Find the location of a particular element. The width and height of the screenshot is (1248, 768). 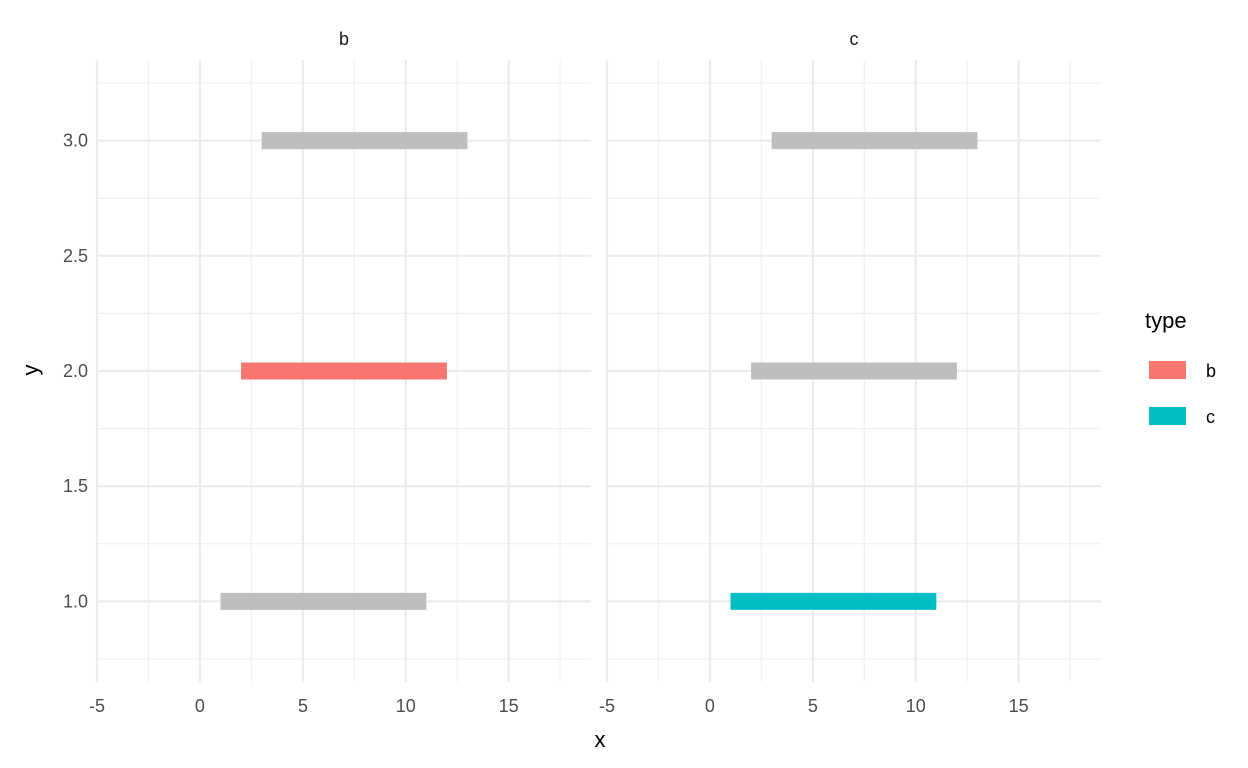

legend-key-c is located at coordinates (1167, 416).